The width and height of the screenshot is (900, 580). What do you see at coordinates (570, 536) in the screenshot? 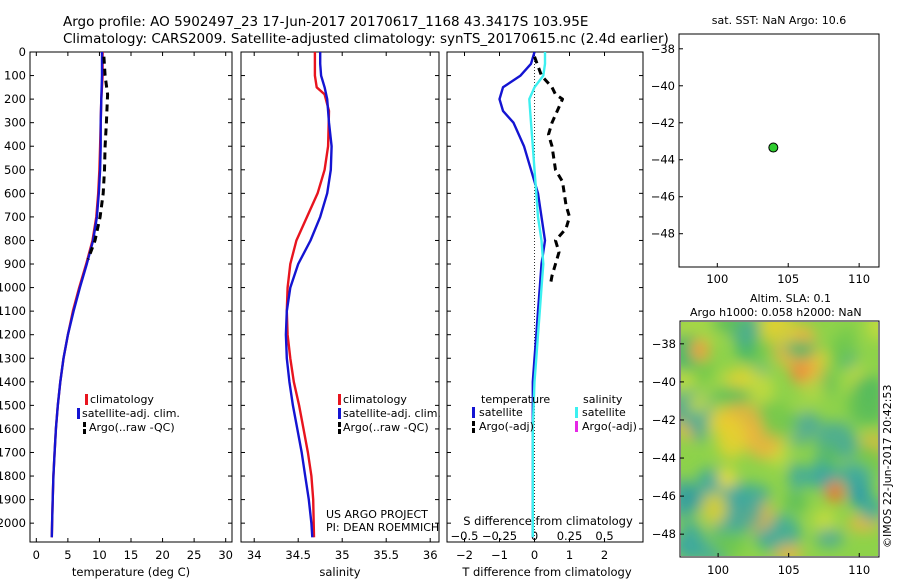
I see `s-tick-label: 0.25` at bounding box center [570, 536].